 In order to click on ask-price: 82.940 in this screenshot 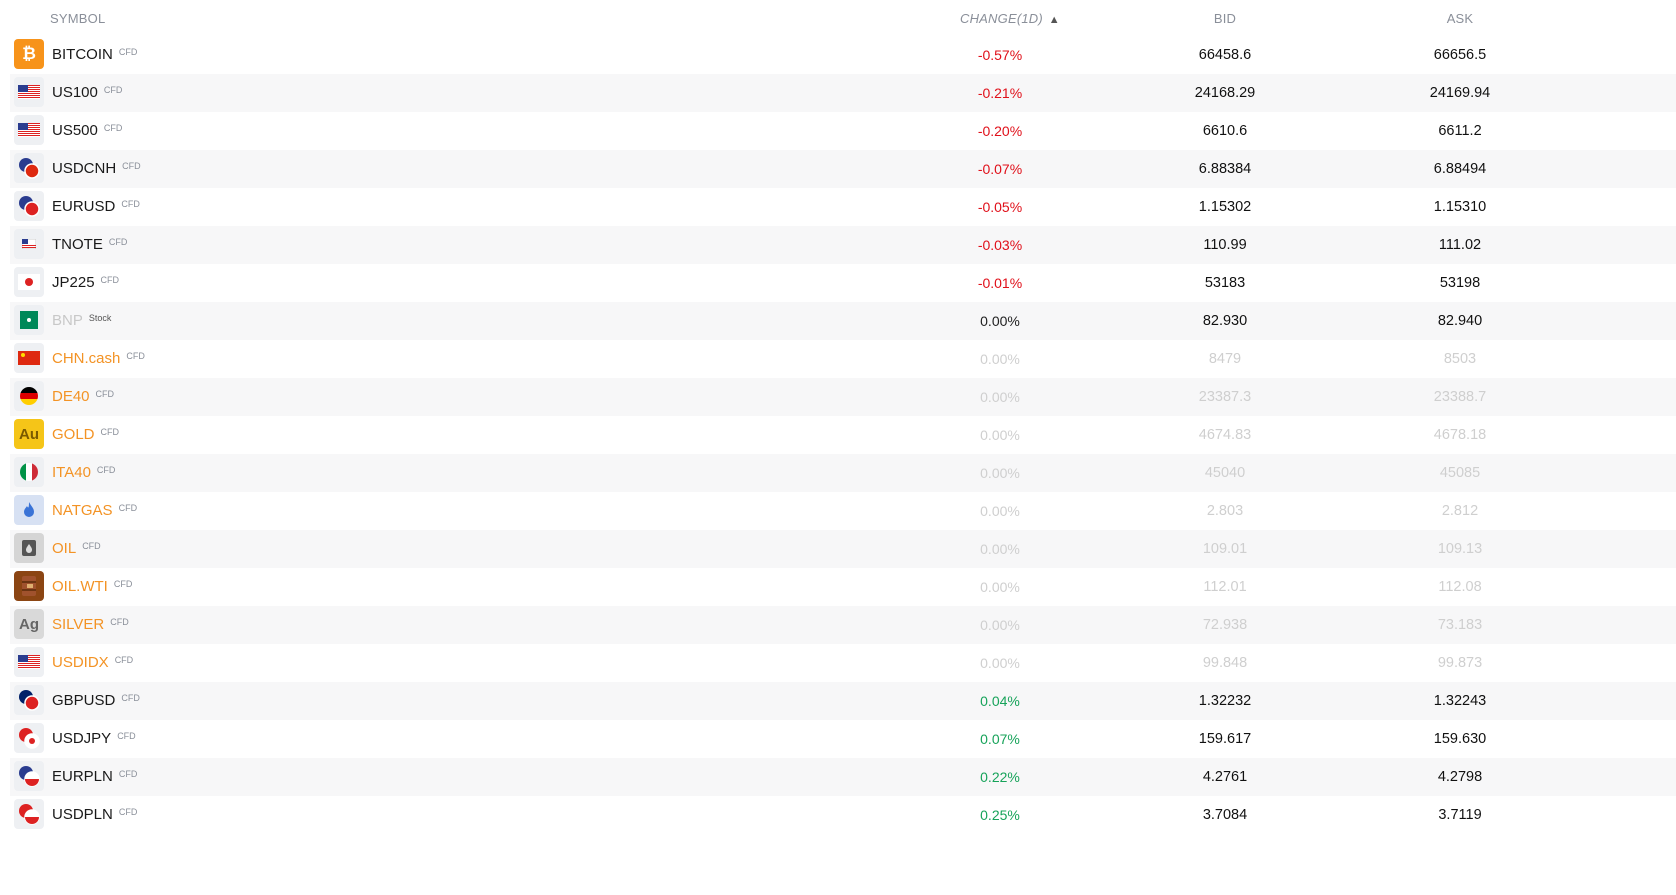, I will do `click(1460, 321)`.